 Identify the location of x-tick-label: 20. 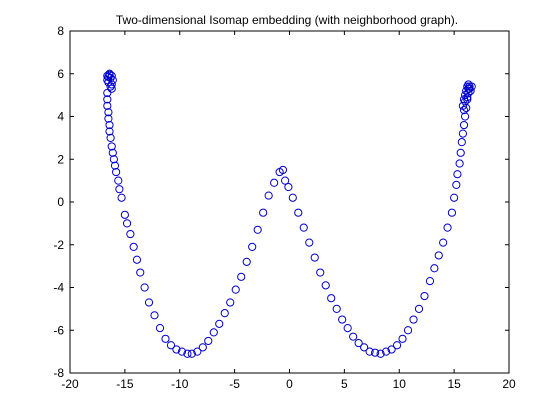
(509, 384).